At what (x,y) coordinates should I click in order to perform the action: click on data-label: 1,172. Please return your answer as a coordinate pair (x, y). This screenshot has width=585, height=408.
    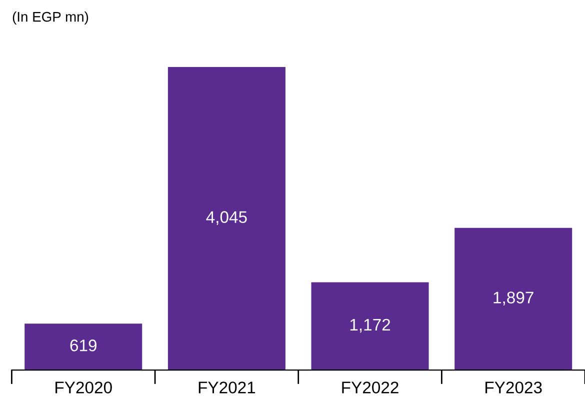
    Looking at the image, I should click on (370, 325).